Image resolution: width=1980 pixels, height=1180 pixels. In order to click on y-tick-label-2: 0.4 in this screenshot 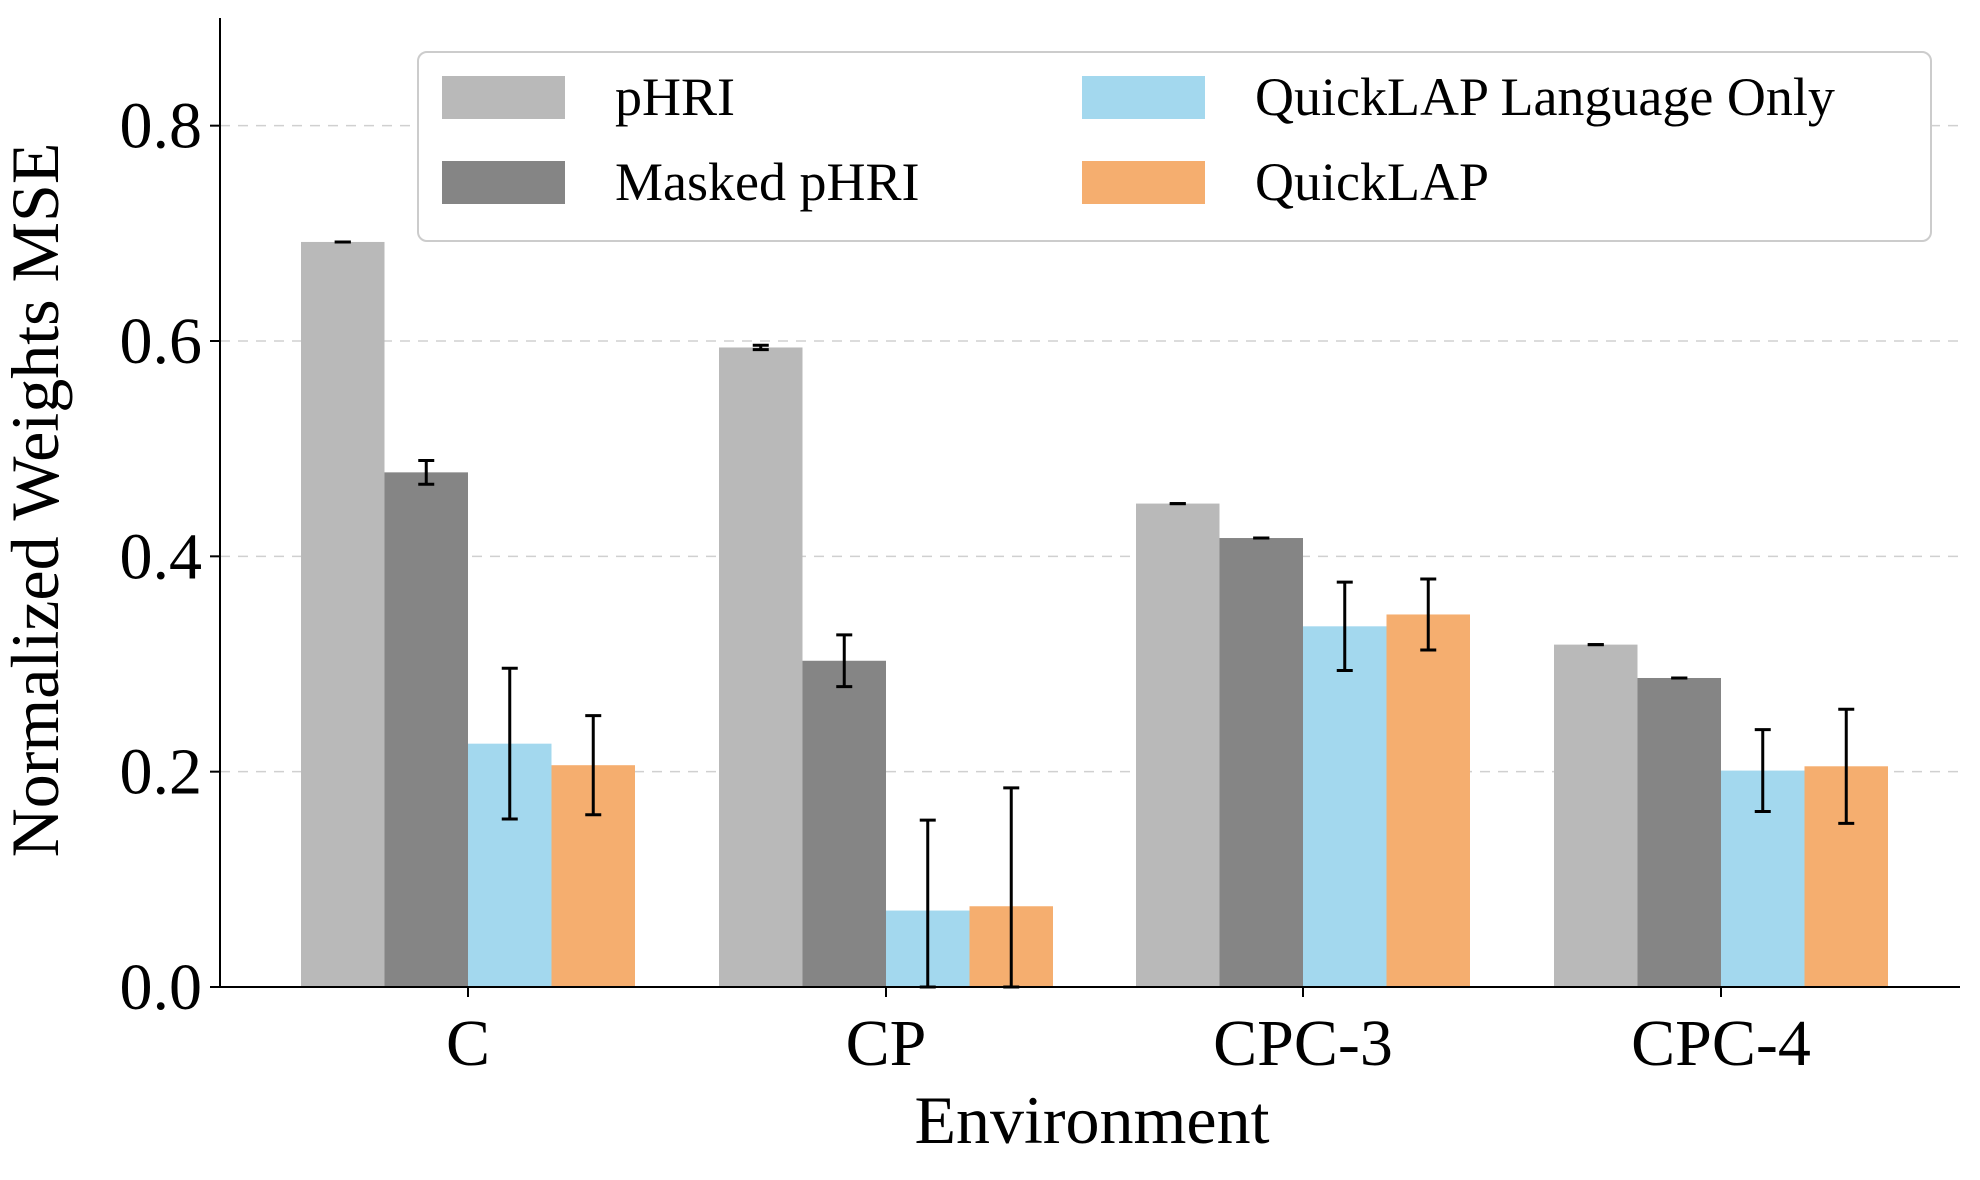, I will do `click(161, 556)`.